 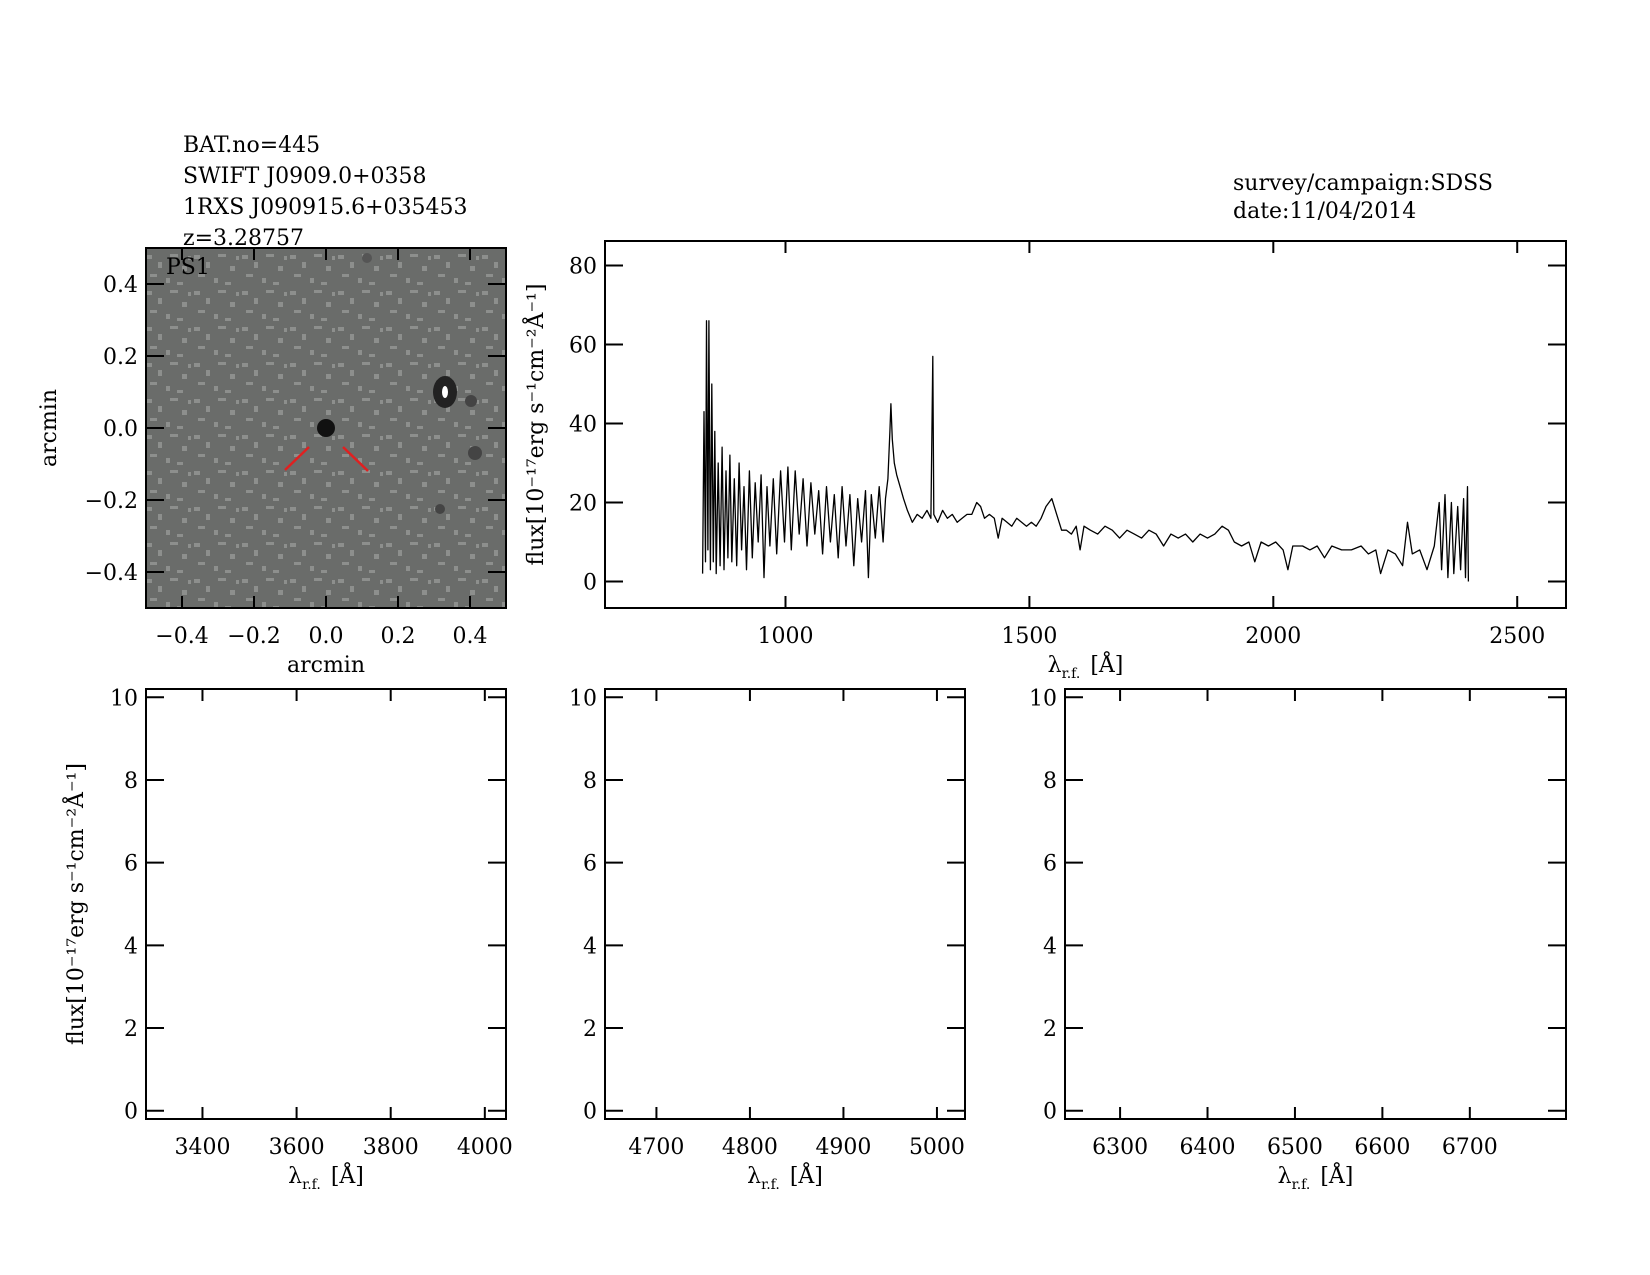 I want to click on x-tick-label: 0.4, so click(x=470, y=636).